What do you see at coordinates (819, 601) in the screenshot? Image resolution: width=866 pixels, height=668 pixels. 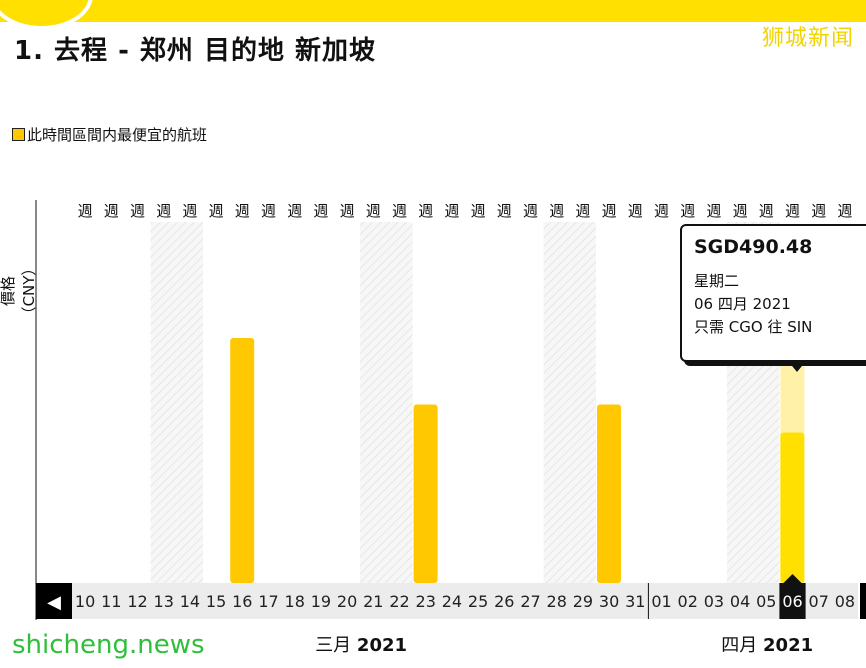 I see `date-label: 07` at bounding box center [819, 601].